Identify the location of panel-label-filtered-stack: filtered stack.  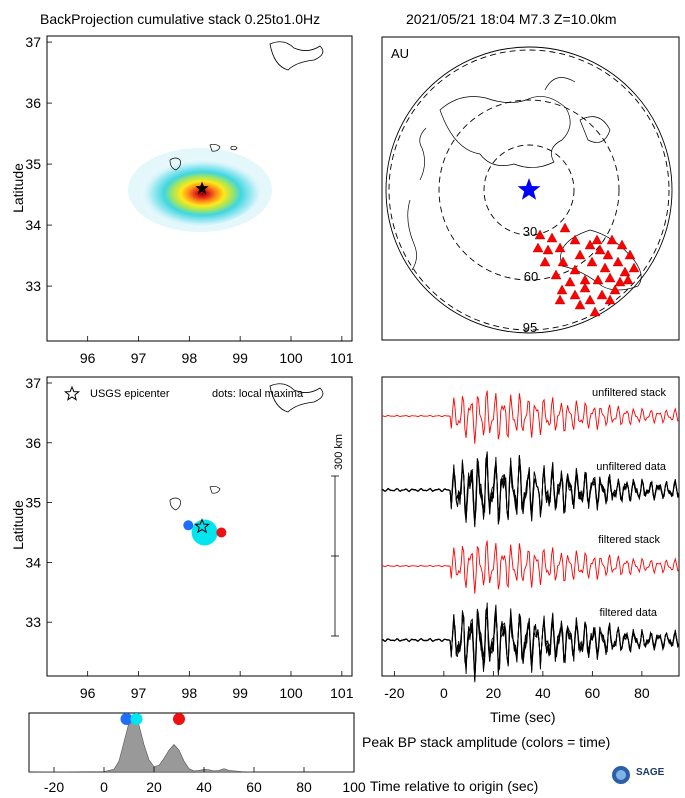
(629, 540).